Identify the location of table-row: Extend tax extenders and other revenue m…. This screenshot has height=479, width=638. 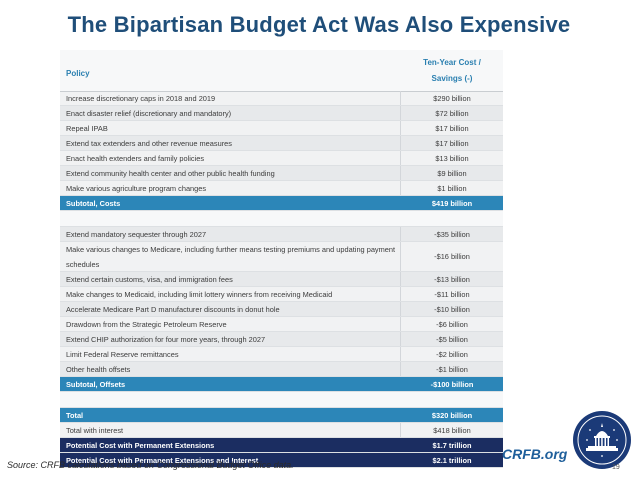
(281, 143).